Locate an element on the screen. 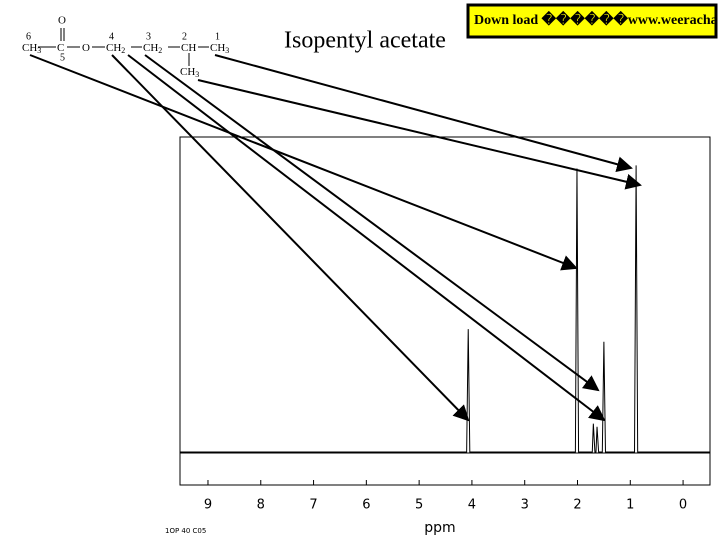 This screenshot has height=540, width=720. atom-number: 5 is located at coordinates (62, 57).